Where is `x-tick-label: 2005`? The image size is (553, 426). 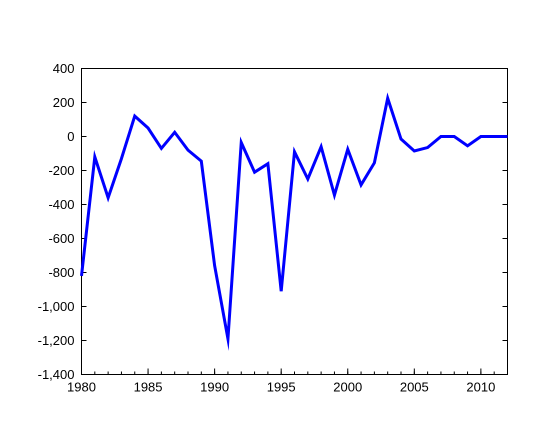
x-tick-label: 2005 is located at coordinates (414, 387).